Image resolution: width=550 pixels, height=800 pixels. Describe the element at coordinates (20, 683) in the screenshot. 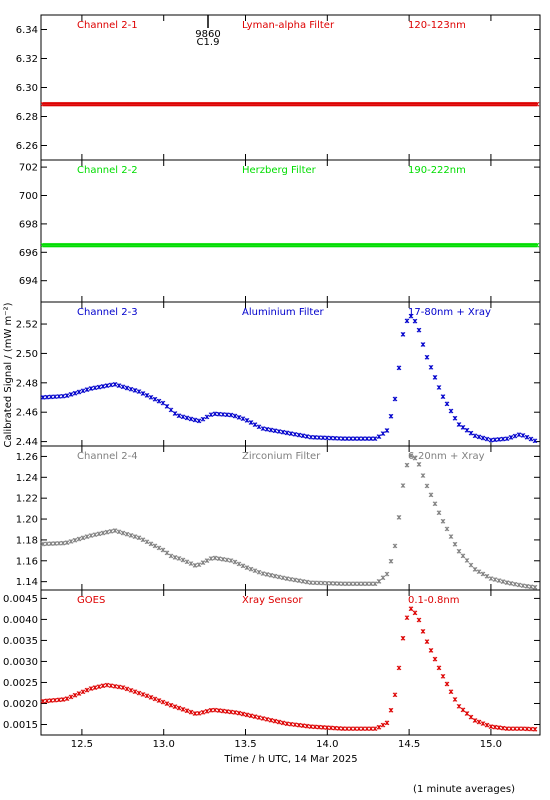

I see `y-tick-label: 0.0025` at that location.